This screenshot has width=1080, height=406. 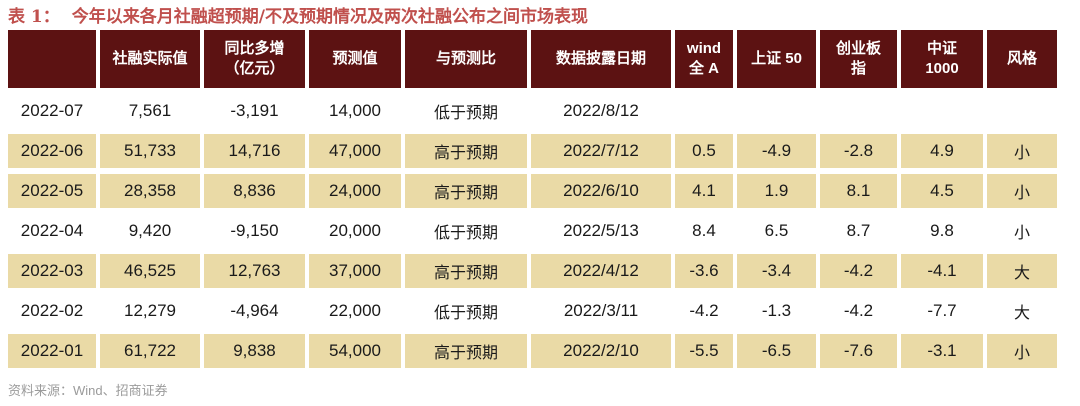 What do you see at coordinates (254, 151) in the screenshot?
I see `cell-yoy-increase: 14,716` at bounding box center [254, 151].